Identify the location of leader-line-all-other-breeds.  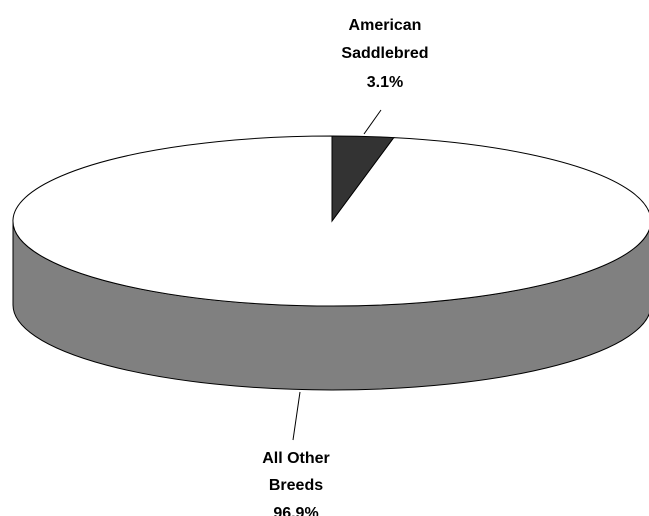
(296, 416).